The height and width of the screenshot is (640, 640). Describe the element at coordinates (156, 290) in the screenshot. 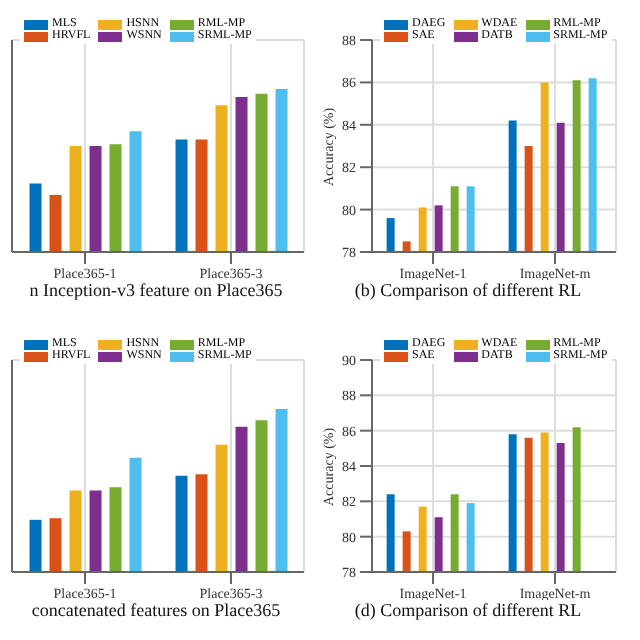

I see `text: n Inception-v3 feature on Place365` at that location.